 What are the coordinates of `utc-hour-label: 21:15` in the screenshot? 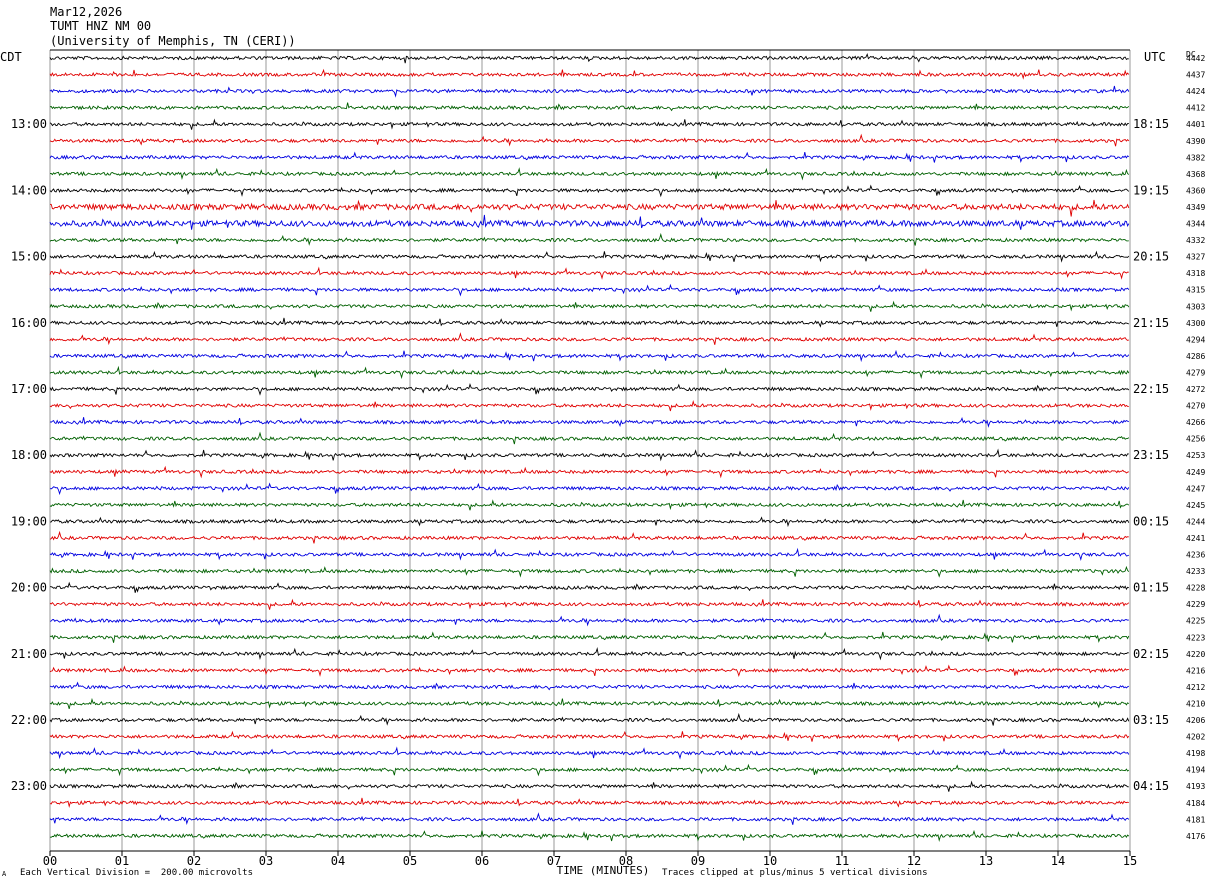 It's located at (1151, 323).